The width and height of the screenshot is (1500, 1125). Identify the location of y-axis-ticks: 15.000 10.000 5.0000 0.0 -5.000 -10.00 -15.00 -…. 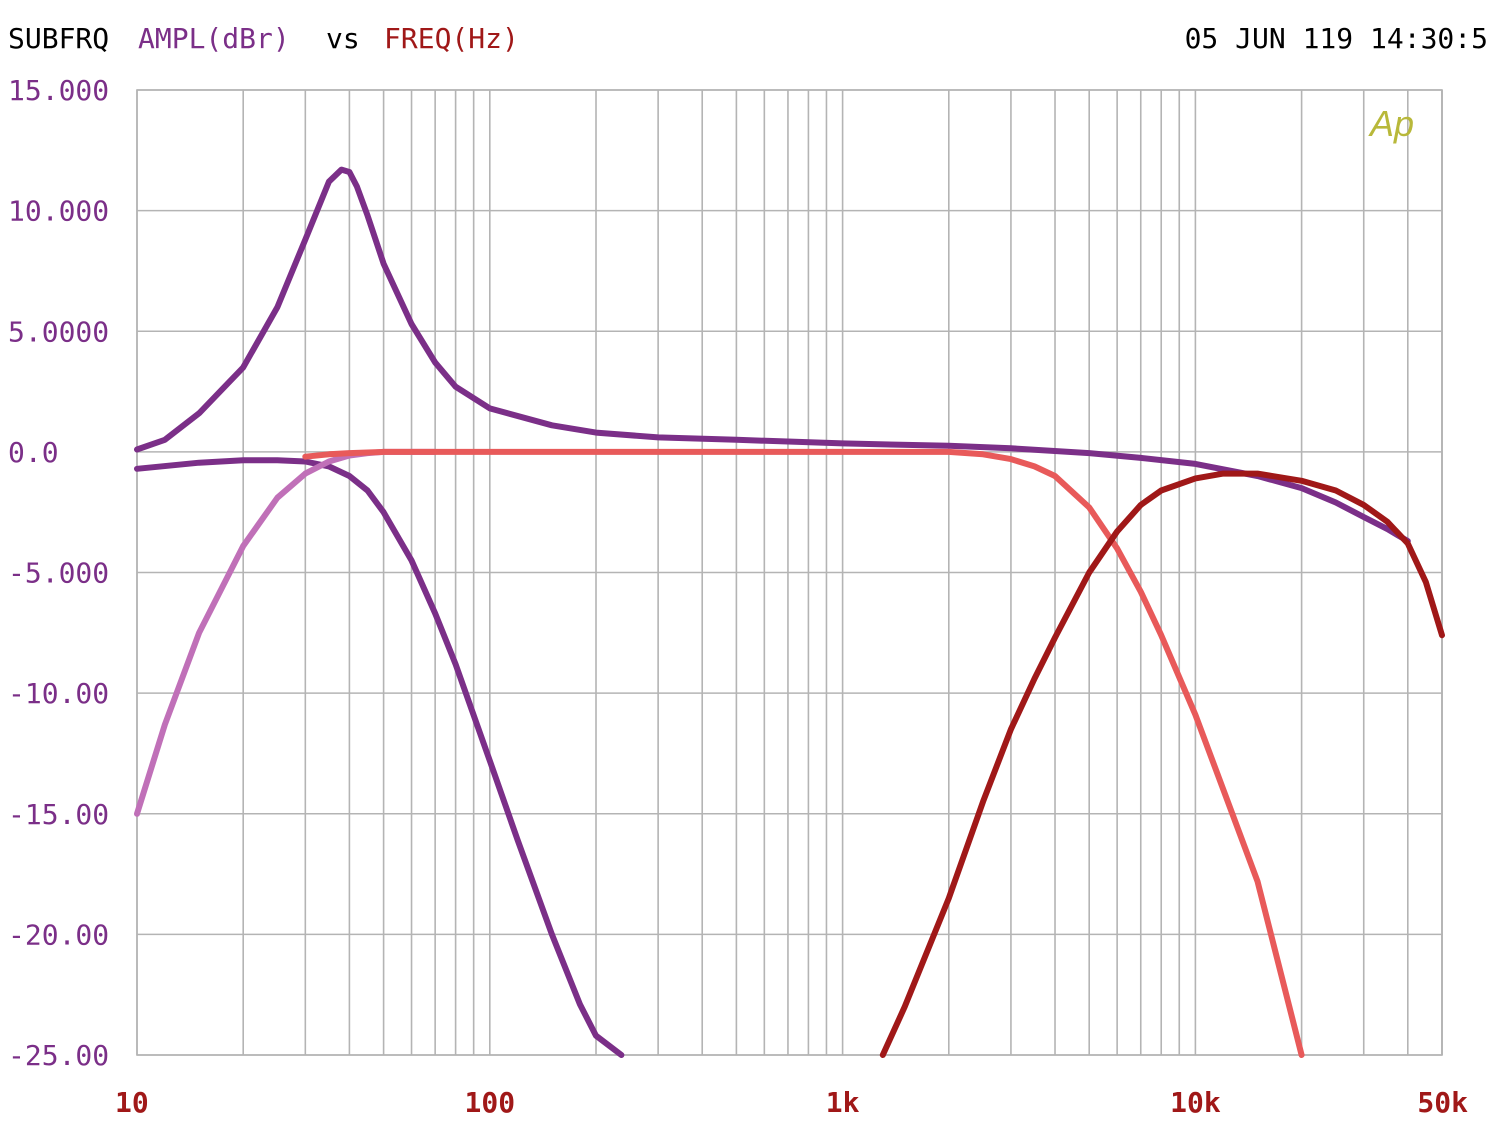
(58, 573).